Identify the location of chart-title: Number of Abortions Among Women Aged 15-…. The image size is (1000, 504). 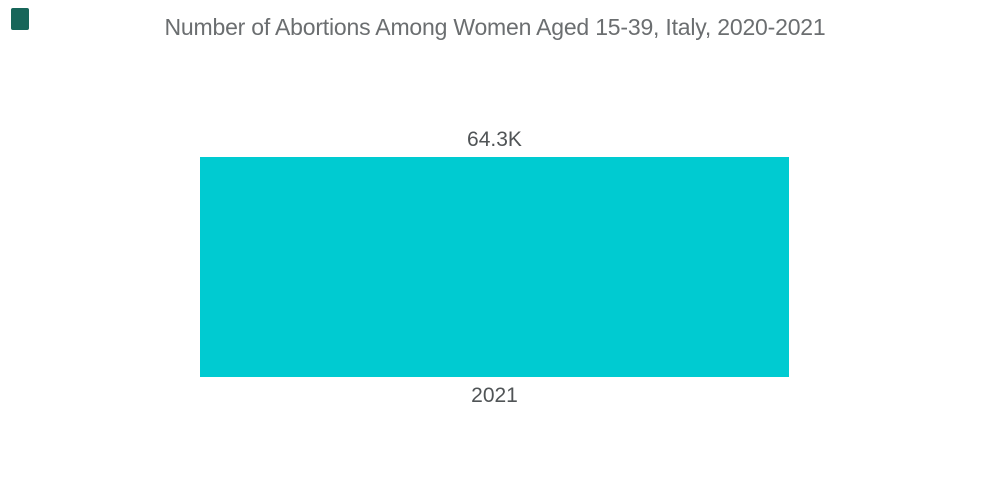
(495, 27).